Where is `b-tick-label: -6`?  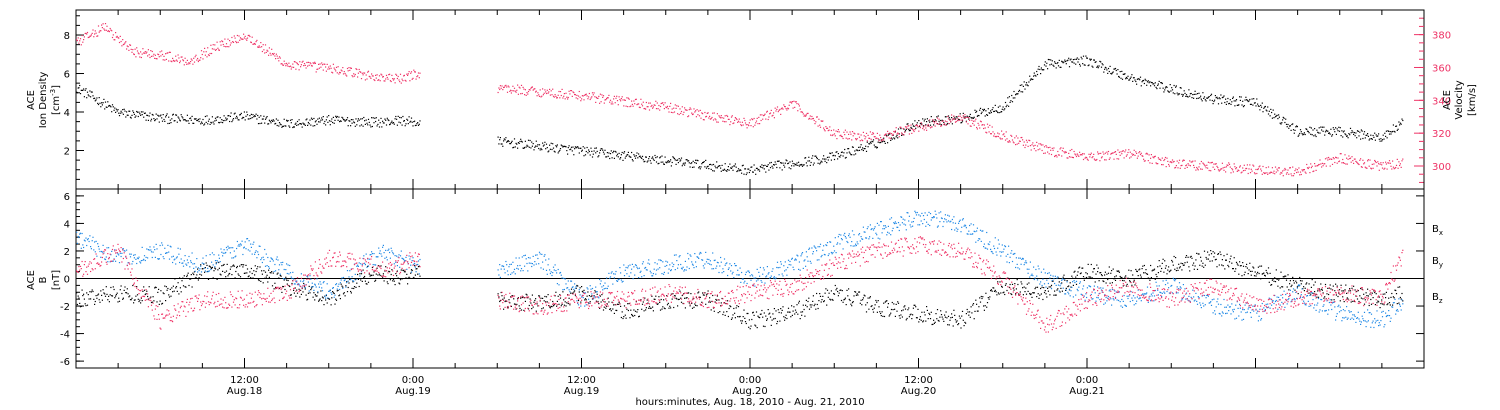 b-tick-label: -6 is located at coordinates (65, 362).